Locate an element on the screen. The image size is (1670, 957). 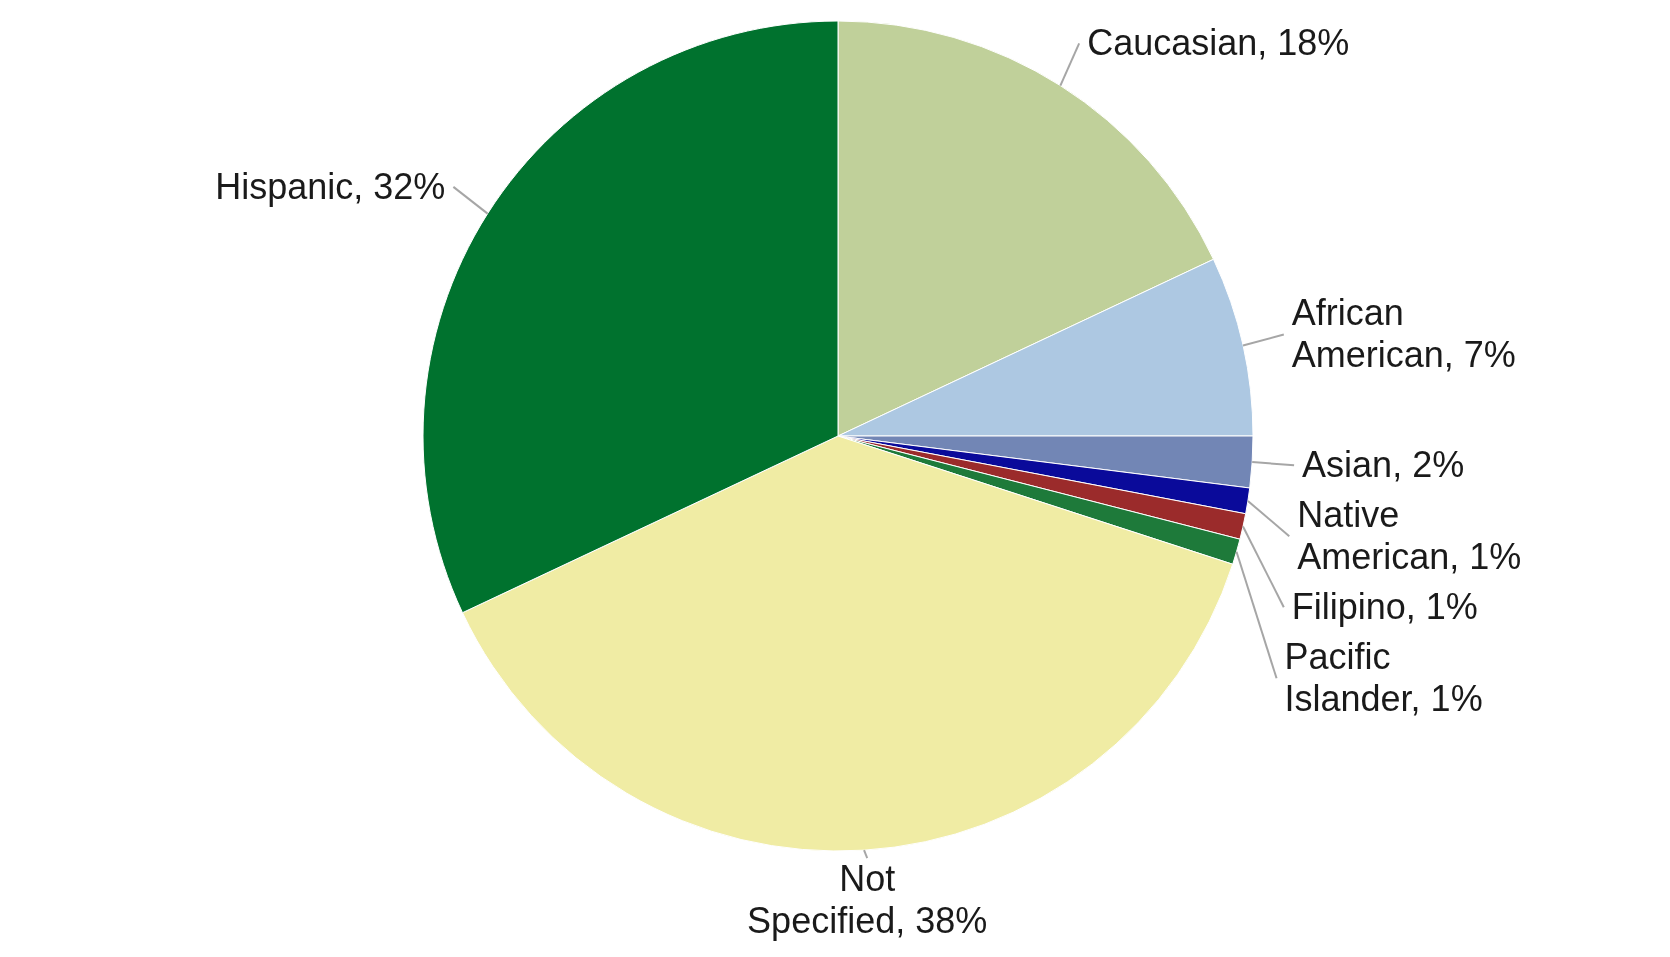
slice-label: Hispanic, 32% is located at coordinates (330, 186).